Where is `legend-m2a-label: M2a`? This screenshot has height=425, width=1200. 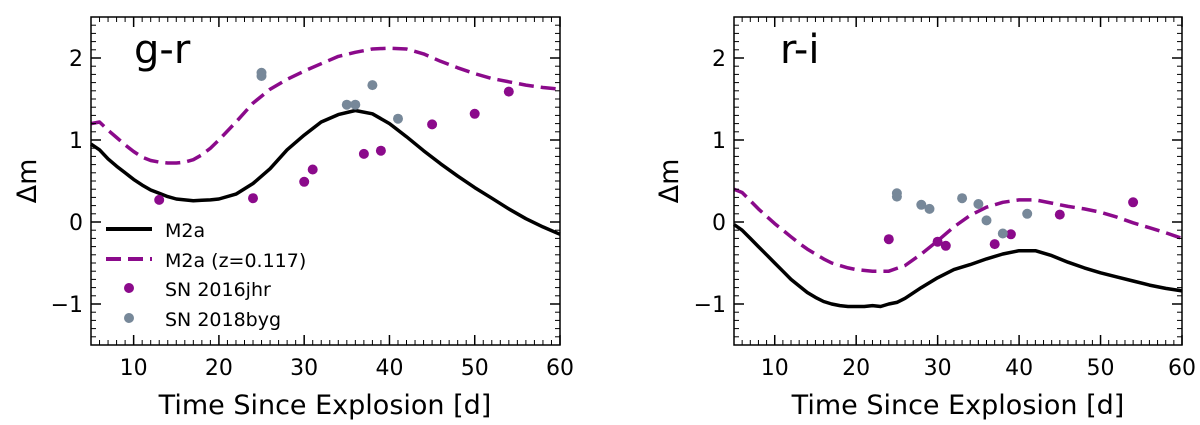 legend-m2a-label: M2a is located at coordinates (185, 231).